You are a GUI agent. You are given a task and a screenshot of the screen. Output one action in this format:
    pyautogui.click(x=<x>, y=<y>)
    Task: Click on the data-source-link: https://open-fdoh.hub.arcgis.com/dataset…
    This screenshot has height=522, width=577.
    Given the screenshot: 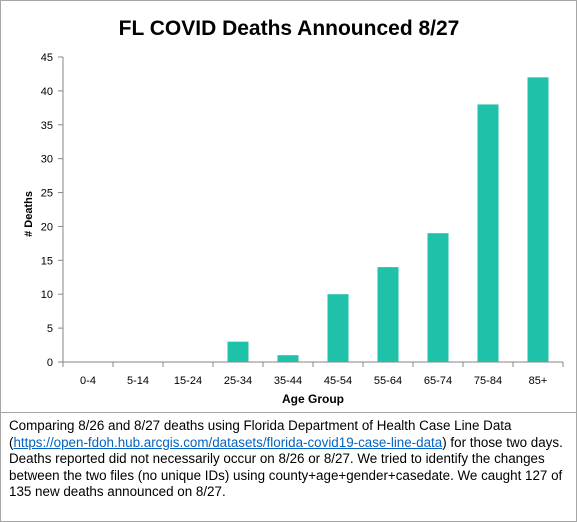 What is the action you would take?
    pyautogui.click(x=228, y=442)
    